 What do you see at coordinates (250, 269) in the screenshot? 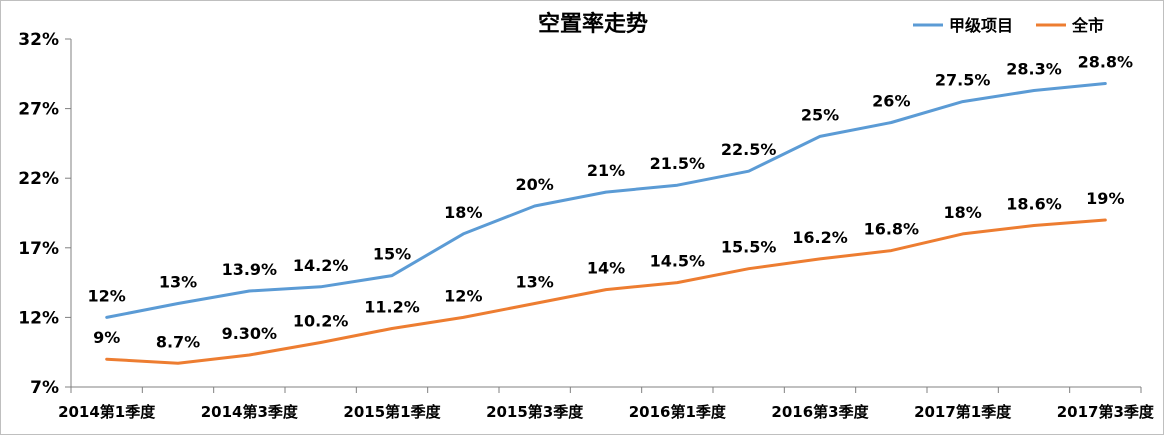
I see `data-label: 13.9%` at bounding box center [250, 269].